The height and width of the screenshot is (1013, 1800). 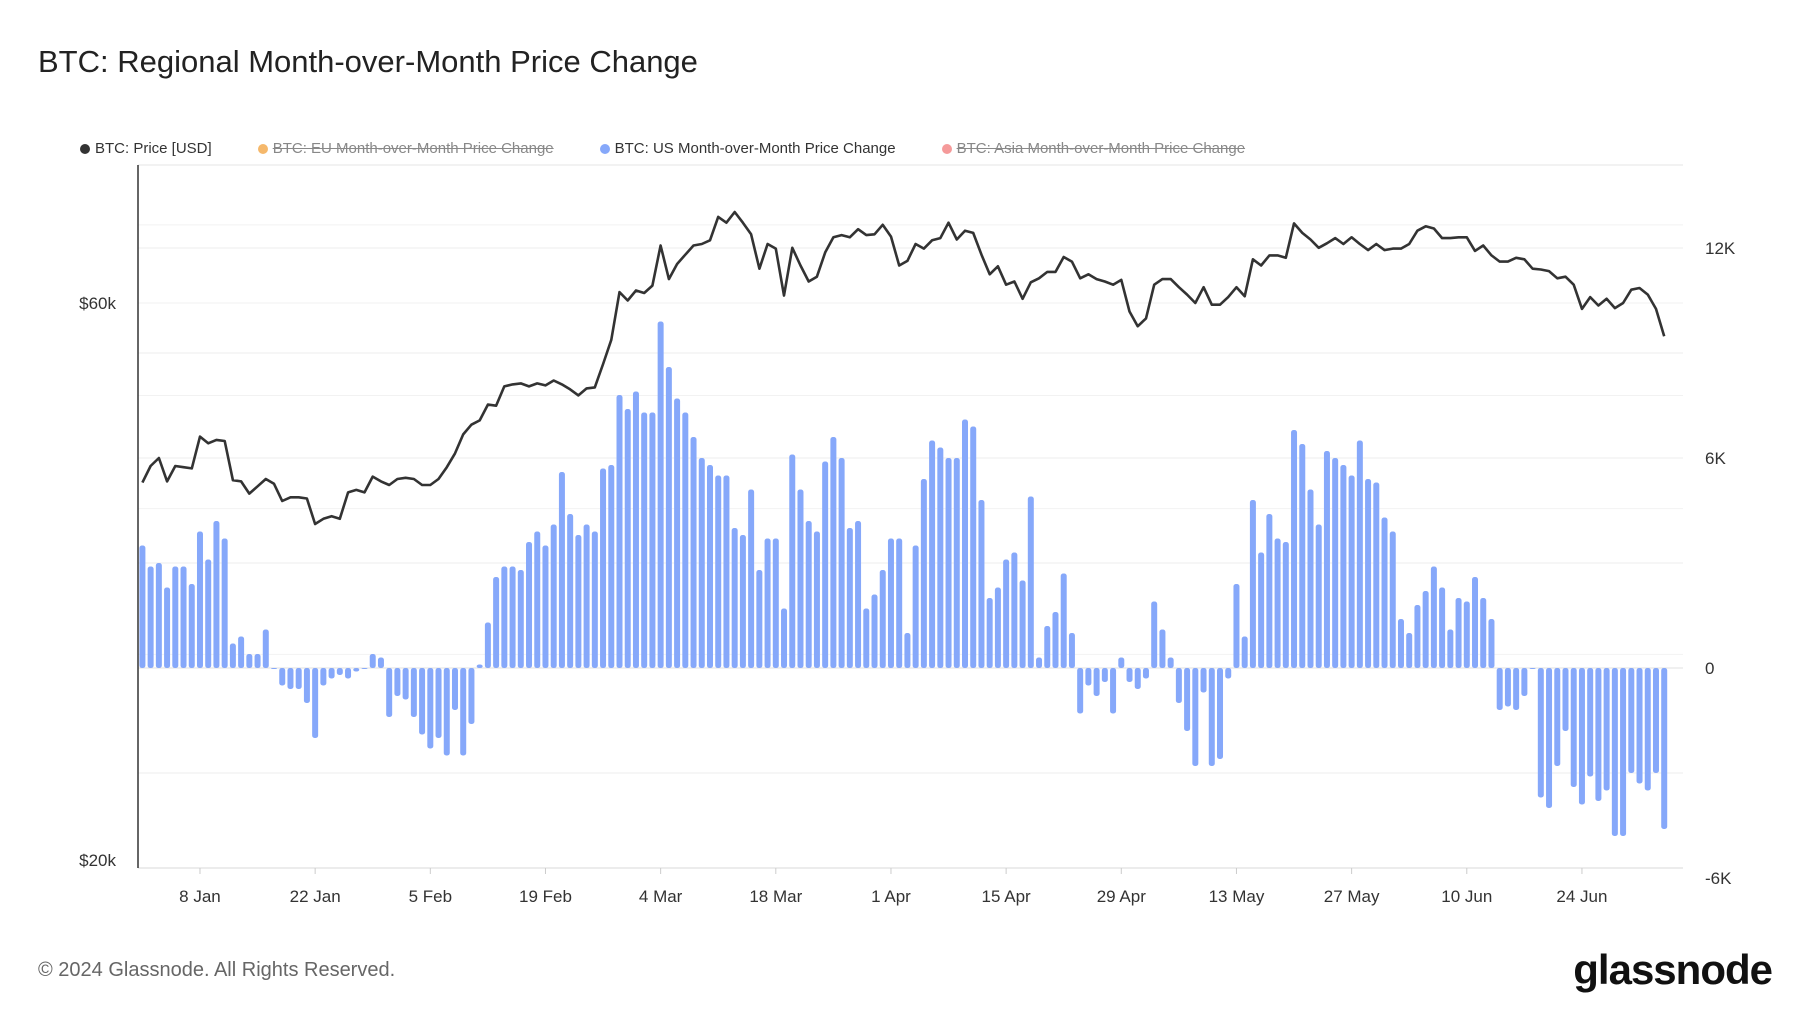 What do you see at coordinates (405, 148) in the screenshot?
I see `legend-item-eu: BTC: EU Month-over-Month Price Change` at bounding box center [405, 148].